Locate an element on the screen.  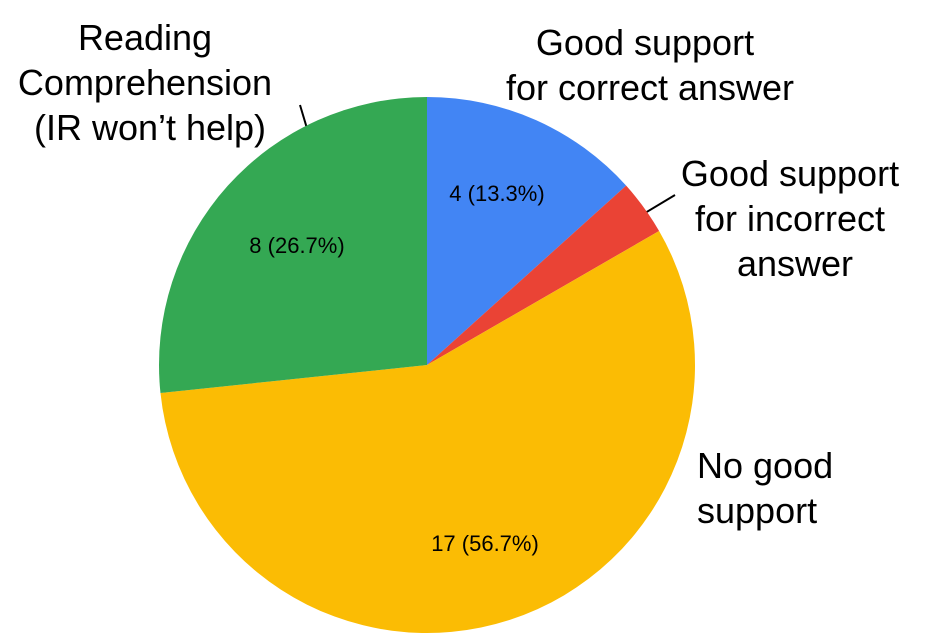
value-label: 8 (26.7%) is located at coordinates (296, 245).